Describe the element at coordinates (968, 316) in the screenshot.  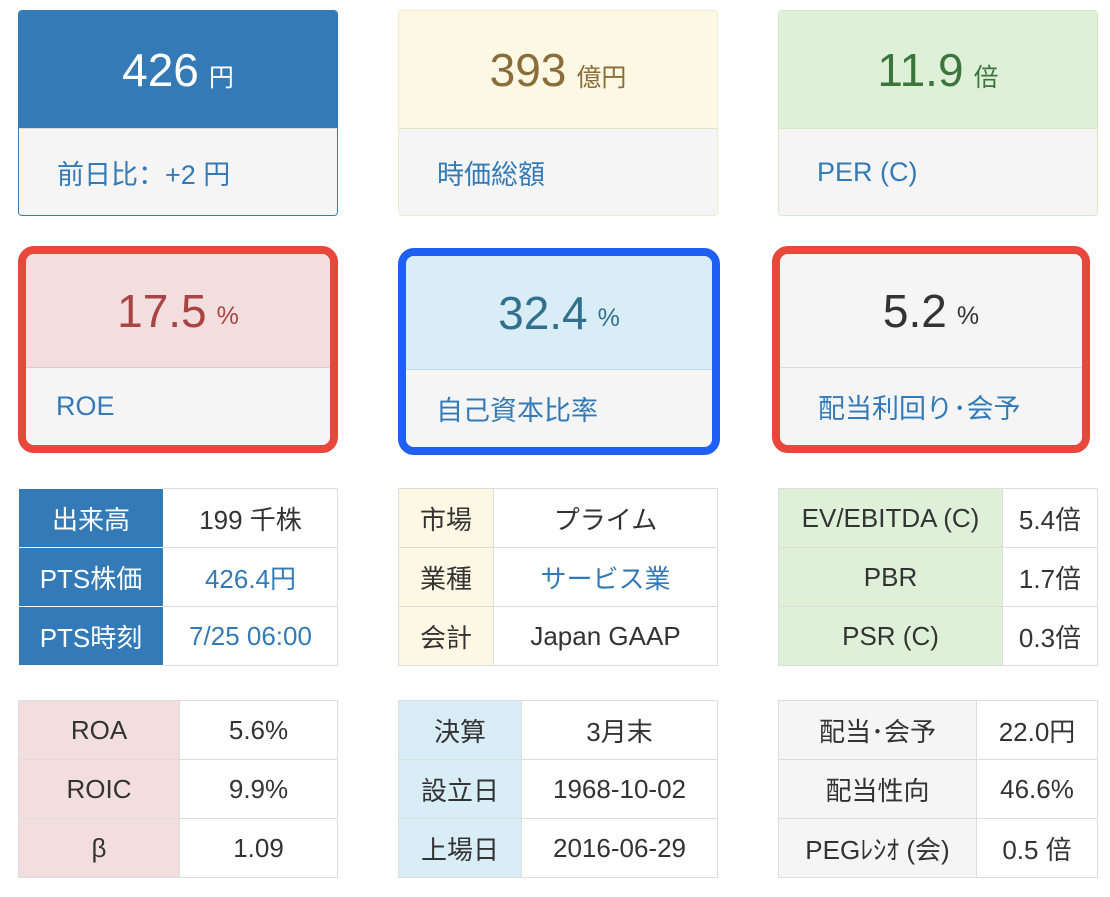
I see `dividend-yield-unit: %` at that location.